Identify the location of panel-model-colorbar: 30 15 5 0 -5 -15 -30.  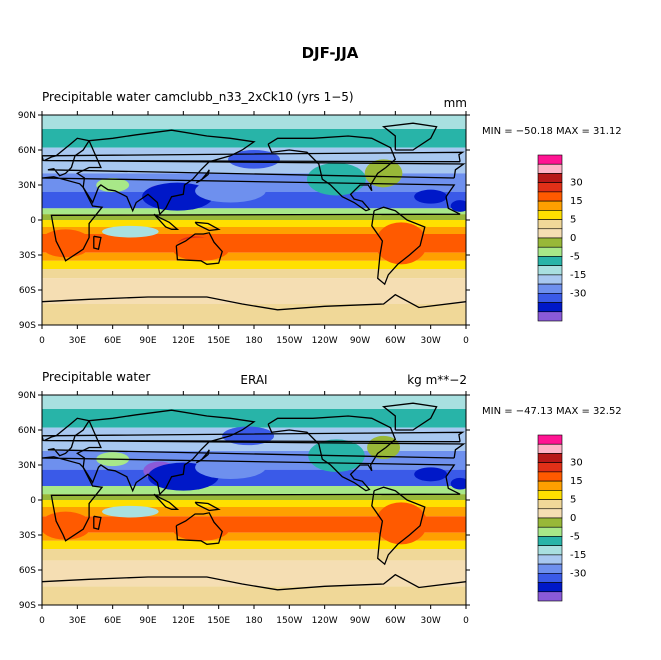
(561, 238).